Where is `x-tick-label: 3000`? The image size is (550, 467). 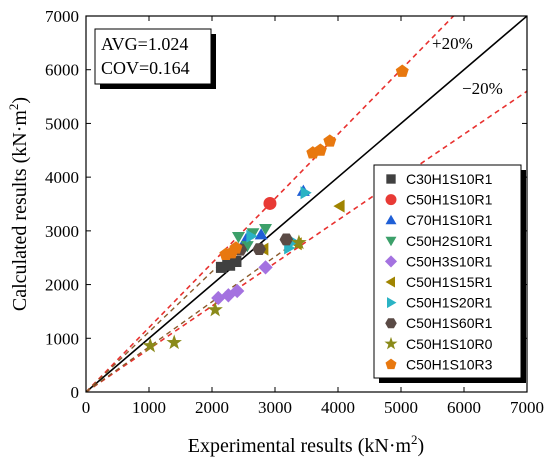
x-tick-label: 3000 is located at coordinates (275, 407).